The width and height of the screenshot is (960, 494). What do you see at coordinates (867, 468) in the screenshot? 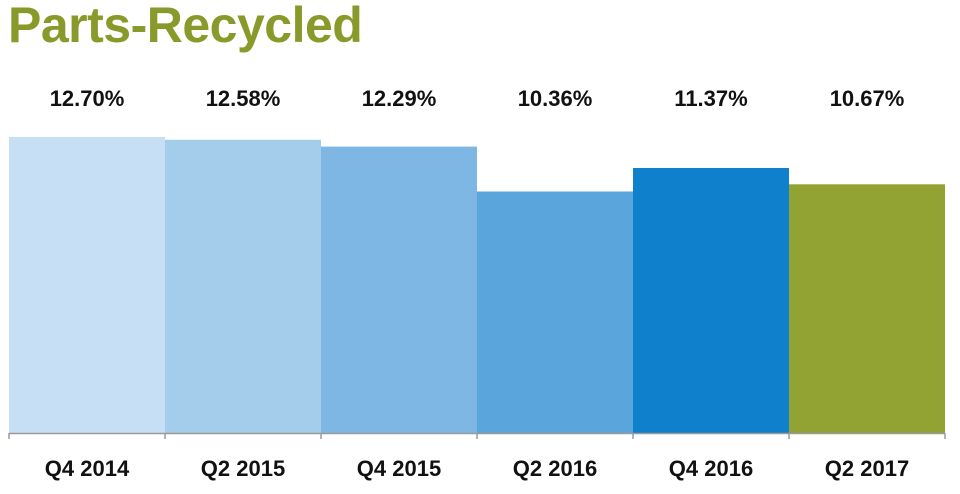
I see `category-tick-label: Q2 2017` at bounding box center [867, 468].